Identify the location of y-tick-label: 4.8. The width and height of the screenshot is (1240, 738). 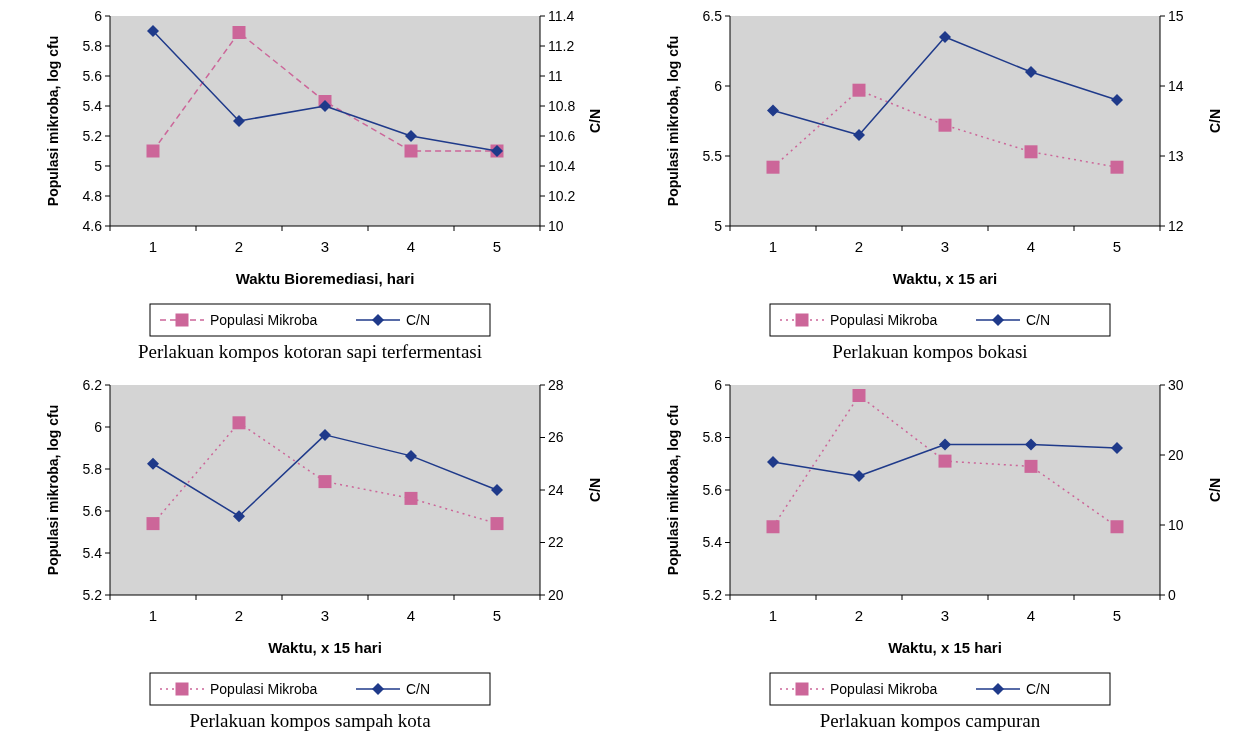
(92, 195).